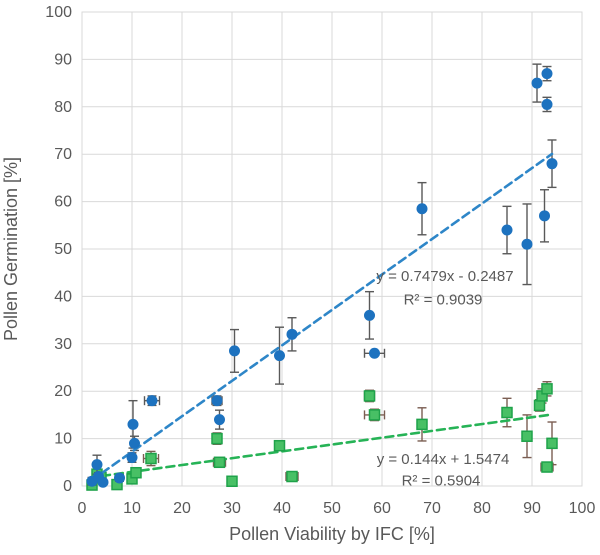  What do you see at coordinates (63, 296) in the screenshot?
I see `y-tick-label: 40` at bounding box center [63, 296].